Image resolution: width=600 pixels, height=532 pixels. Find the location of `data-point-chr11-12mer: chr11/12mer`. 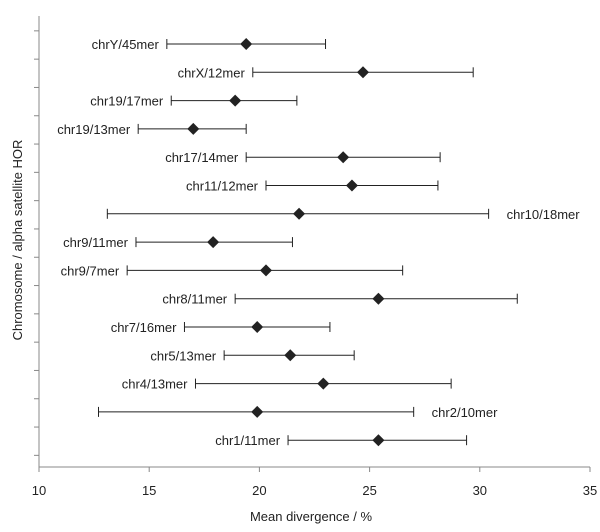

data-point-chr11-12mer: chr11/12mer is located at coordinates (312, 186).